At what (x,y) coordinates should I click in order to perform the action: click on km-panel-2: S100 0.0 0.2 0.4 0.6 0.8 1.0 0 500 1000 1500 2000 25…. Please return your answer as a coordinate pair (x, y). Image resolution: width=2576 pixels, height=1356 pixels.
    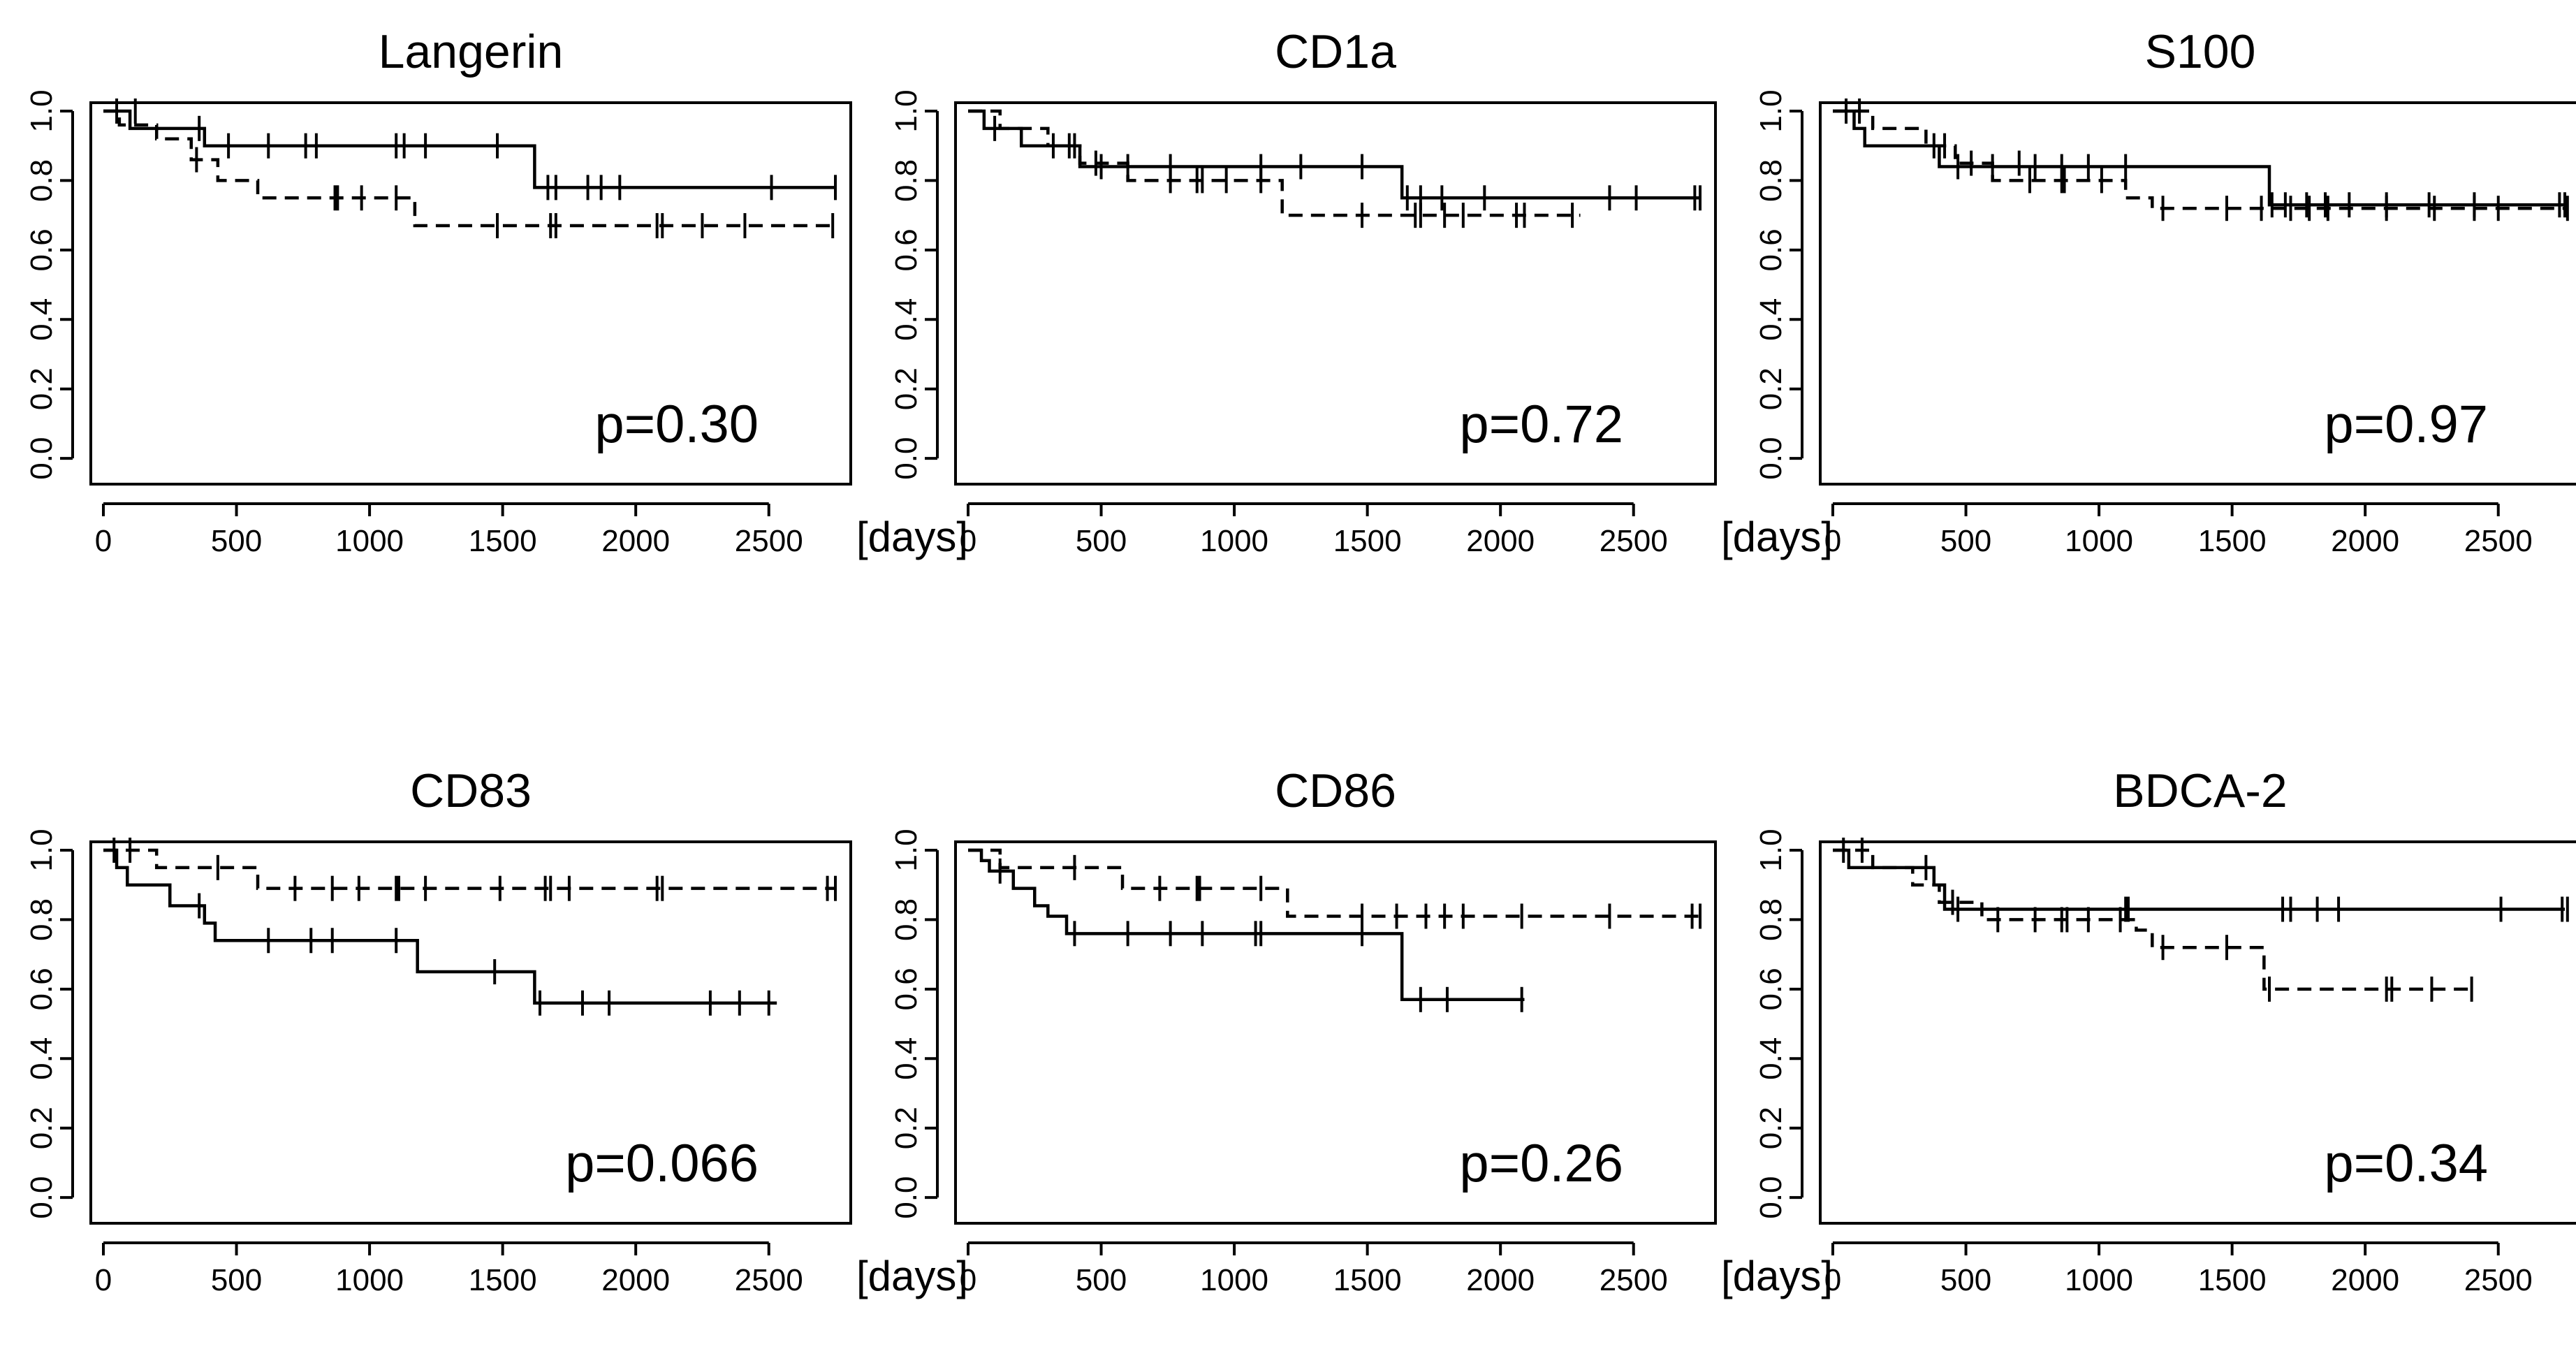
    Looking at the image, I should click on (2165, 291).